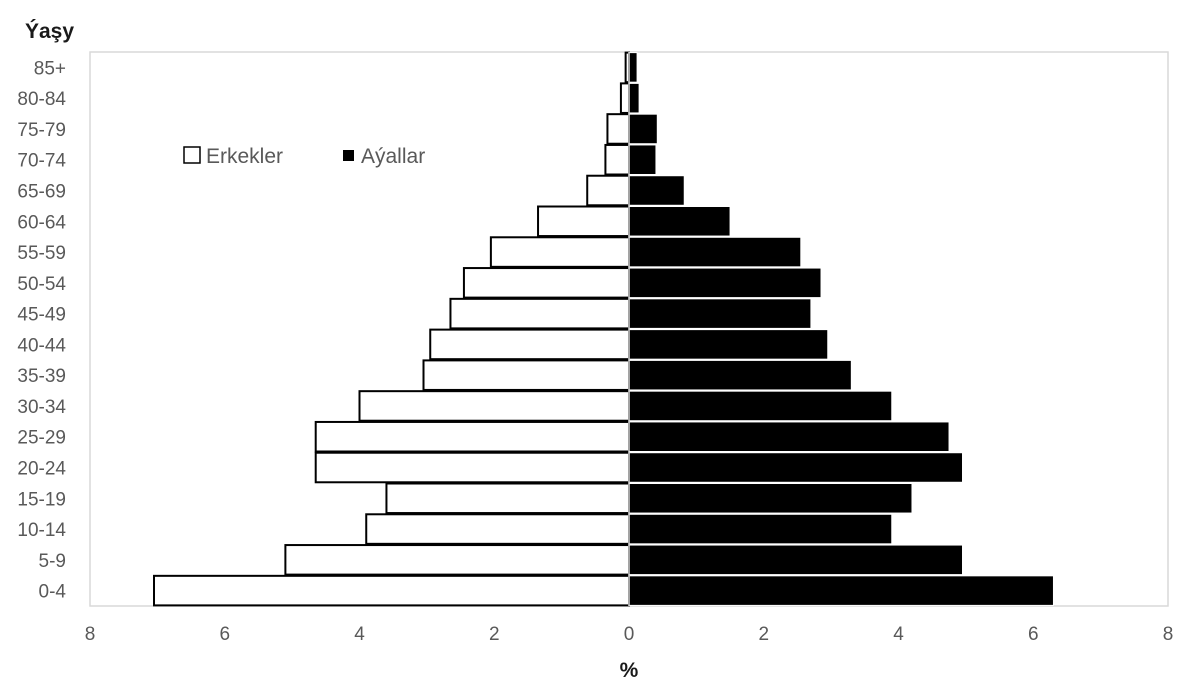  Describe the element at coordinates (244, 156) in the screenshot. I see `legend-label-male: Erkekler` at that location.